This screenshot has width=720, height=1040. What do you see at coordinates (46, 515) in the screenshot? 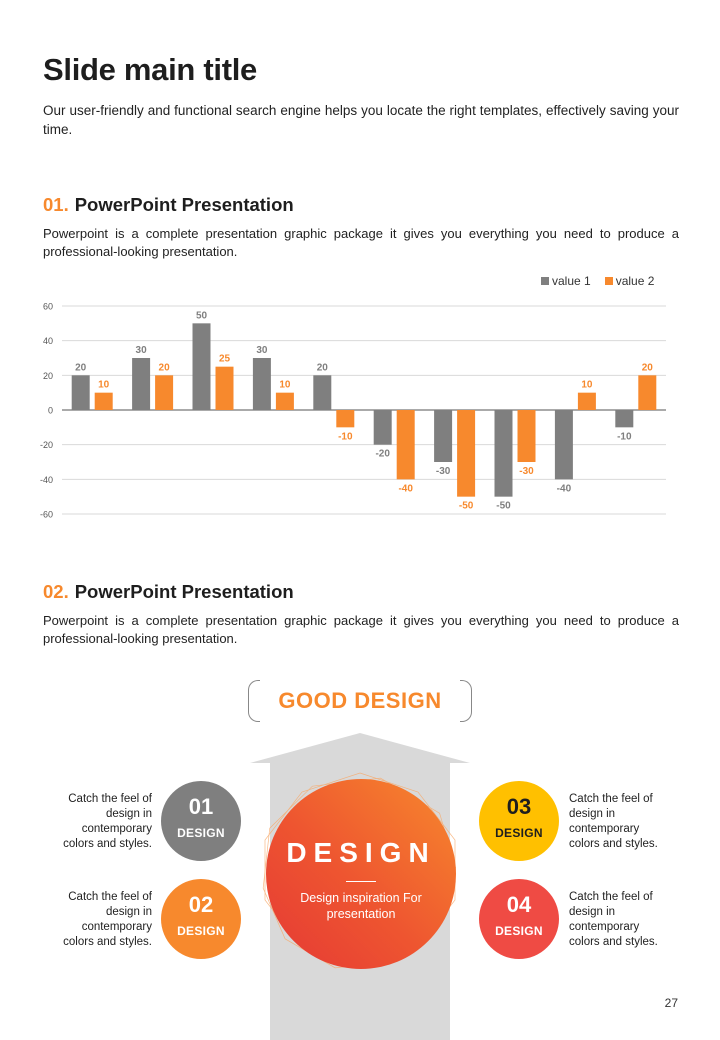
I see `y-tick-label: -60` at bounding box center [46, 515].